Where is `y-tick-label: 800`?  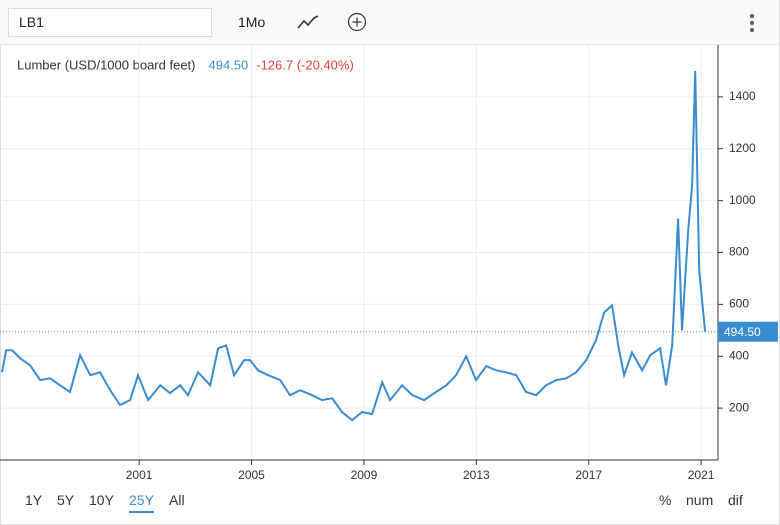 y-tick-label: 800 is located at coordinates (739, 252).